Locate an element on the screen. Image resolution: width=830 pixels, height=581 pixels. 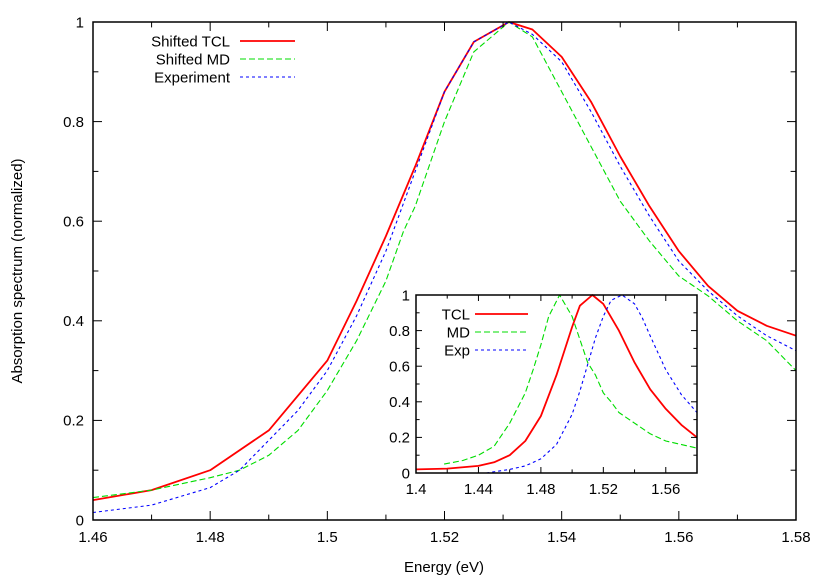
legend-label: Shifted MD is located at coordinates (193, 59).